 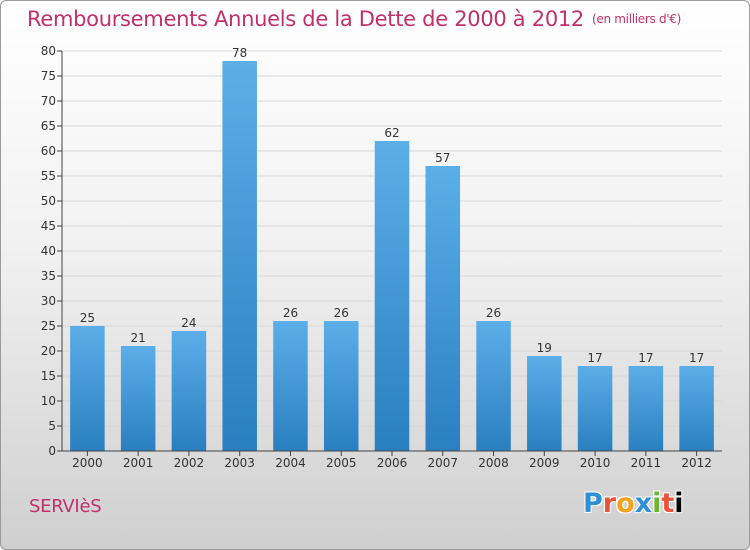 What do you see at coordinates (442, 463) in the screenshot?
I see `x-tick-label: 2007` at bounding box center [442, 463].